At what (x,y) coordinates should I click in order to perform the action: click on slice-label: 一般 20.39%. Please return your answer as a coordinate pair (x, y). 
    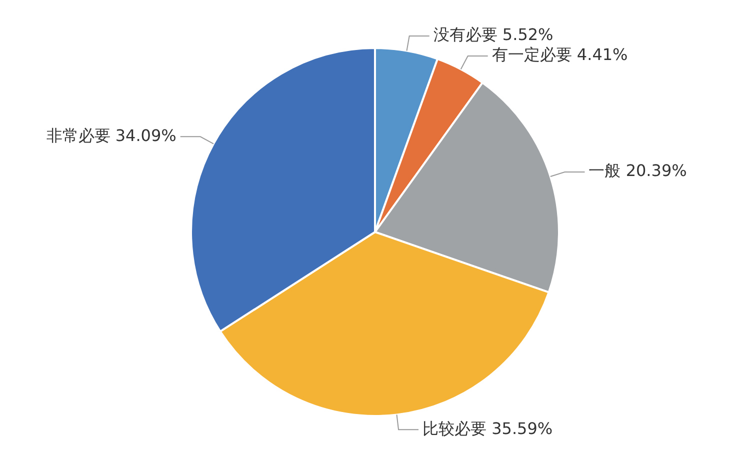
    Looking at the image, I should click on (637, 170).